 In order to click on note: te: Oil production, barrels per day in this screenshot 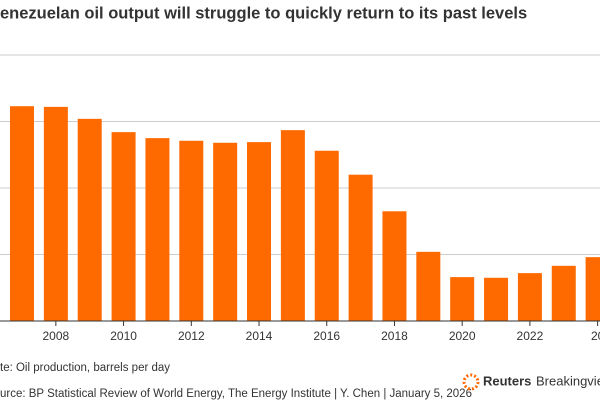, I will do `click(85, 368)`.